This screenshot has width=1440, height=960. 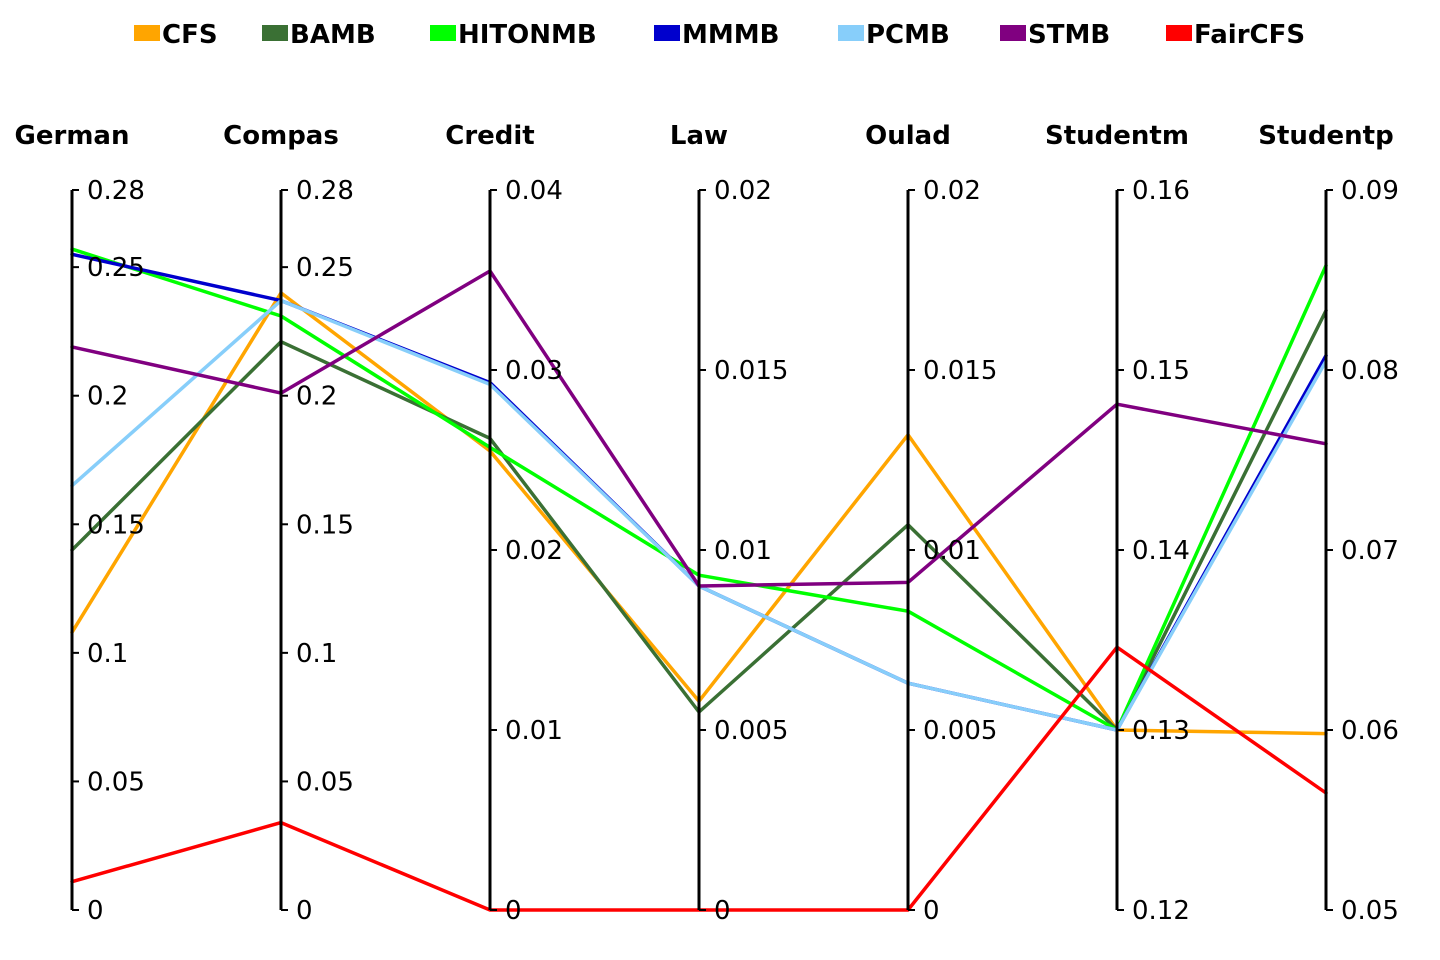 What do you see at coordinates (1161, 551) in the screenshot?
I see `tick-label: 0.14` at bounding box center [1161, 551].